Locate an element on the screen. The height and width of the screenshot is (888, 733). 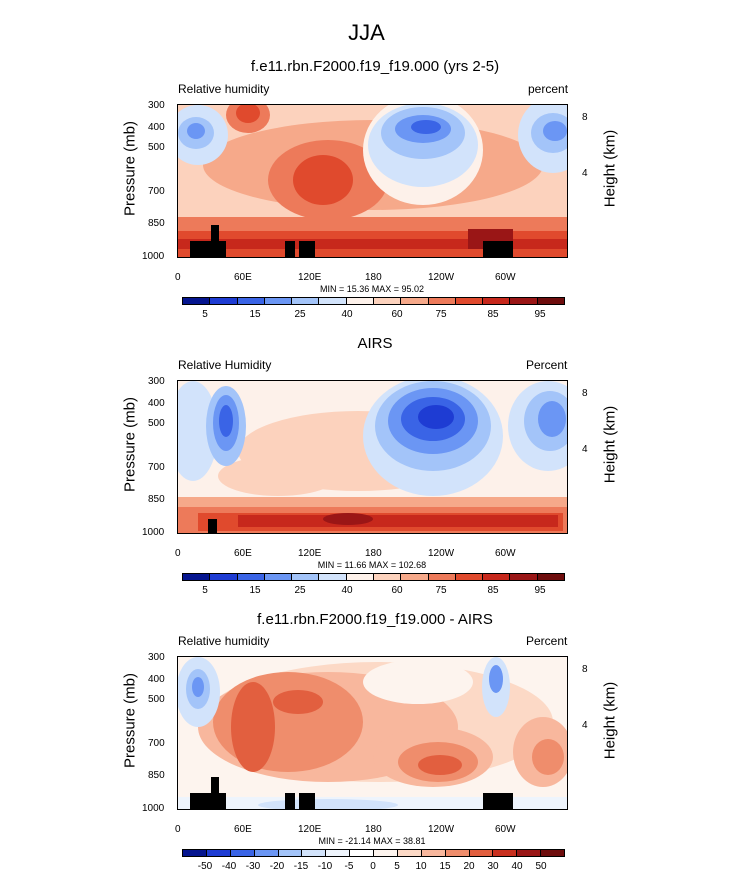
panel-3-xtick-120e: 120E is located at coordinates (310, 829).